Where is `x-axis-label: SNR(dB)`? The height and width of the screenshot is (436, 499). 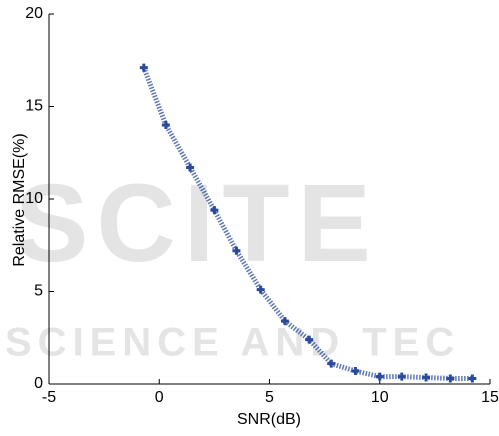 x-axis-label: SNR(dB) is located at coordinates (269, 419).